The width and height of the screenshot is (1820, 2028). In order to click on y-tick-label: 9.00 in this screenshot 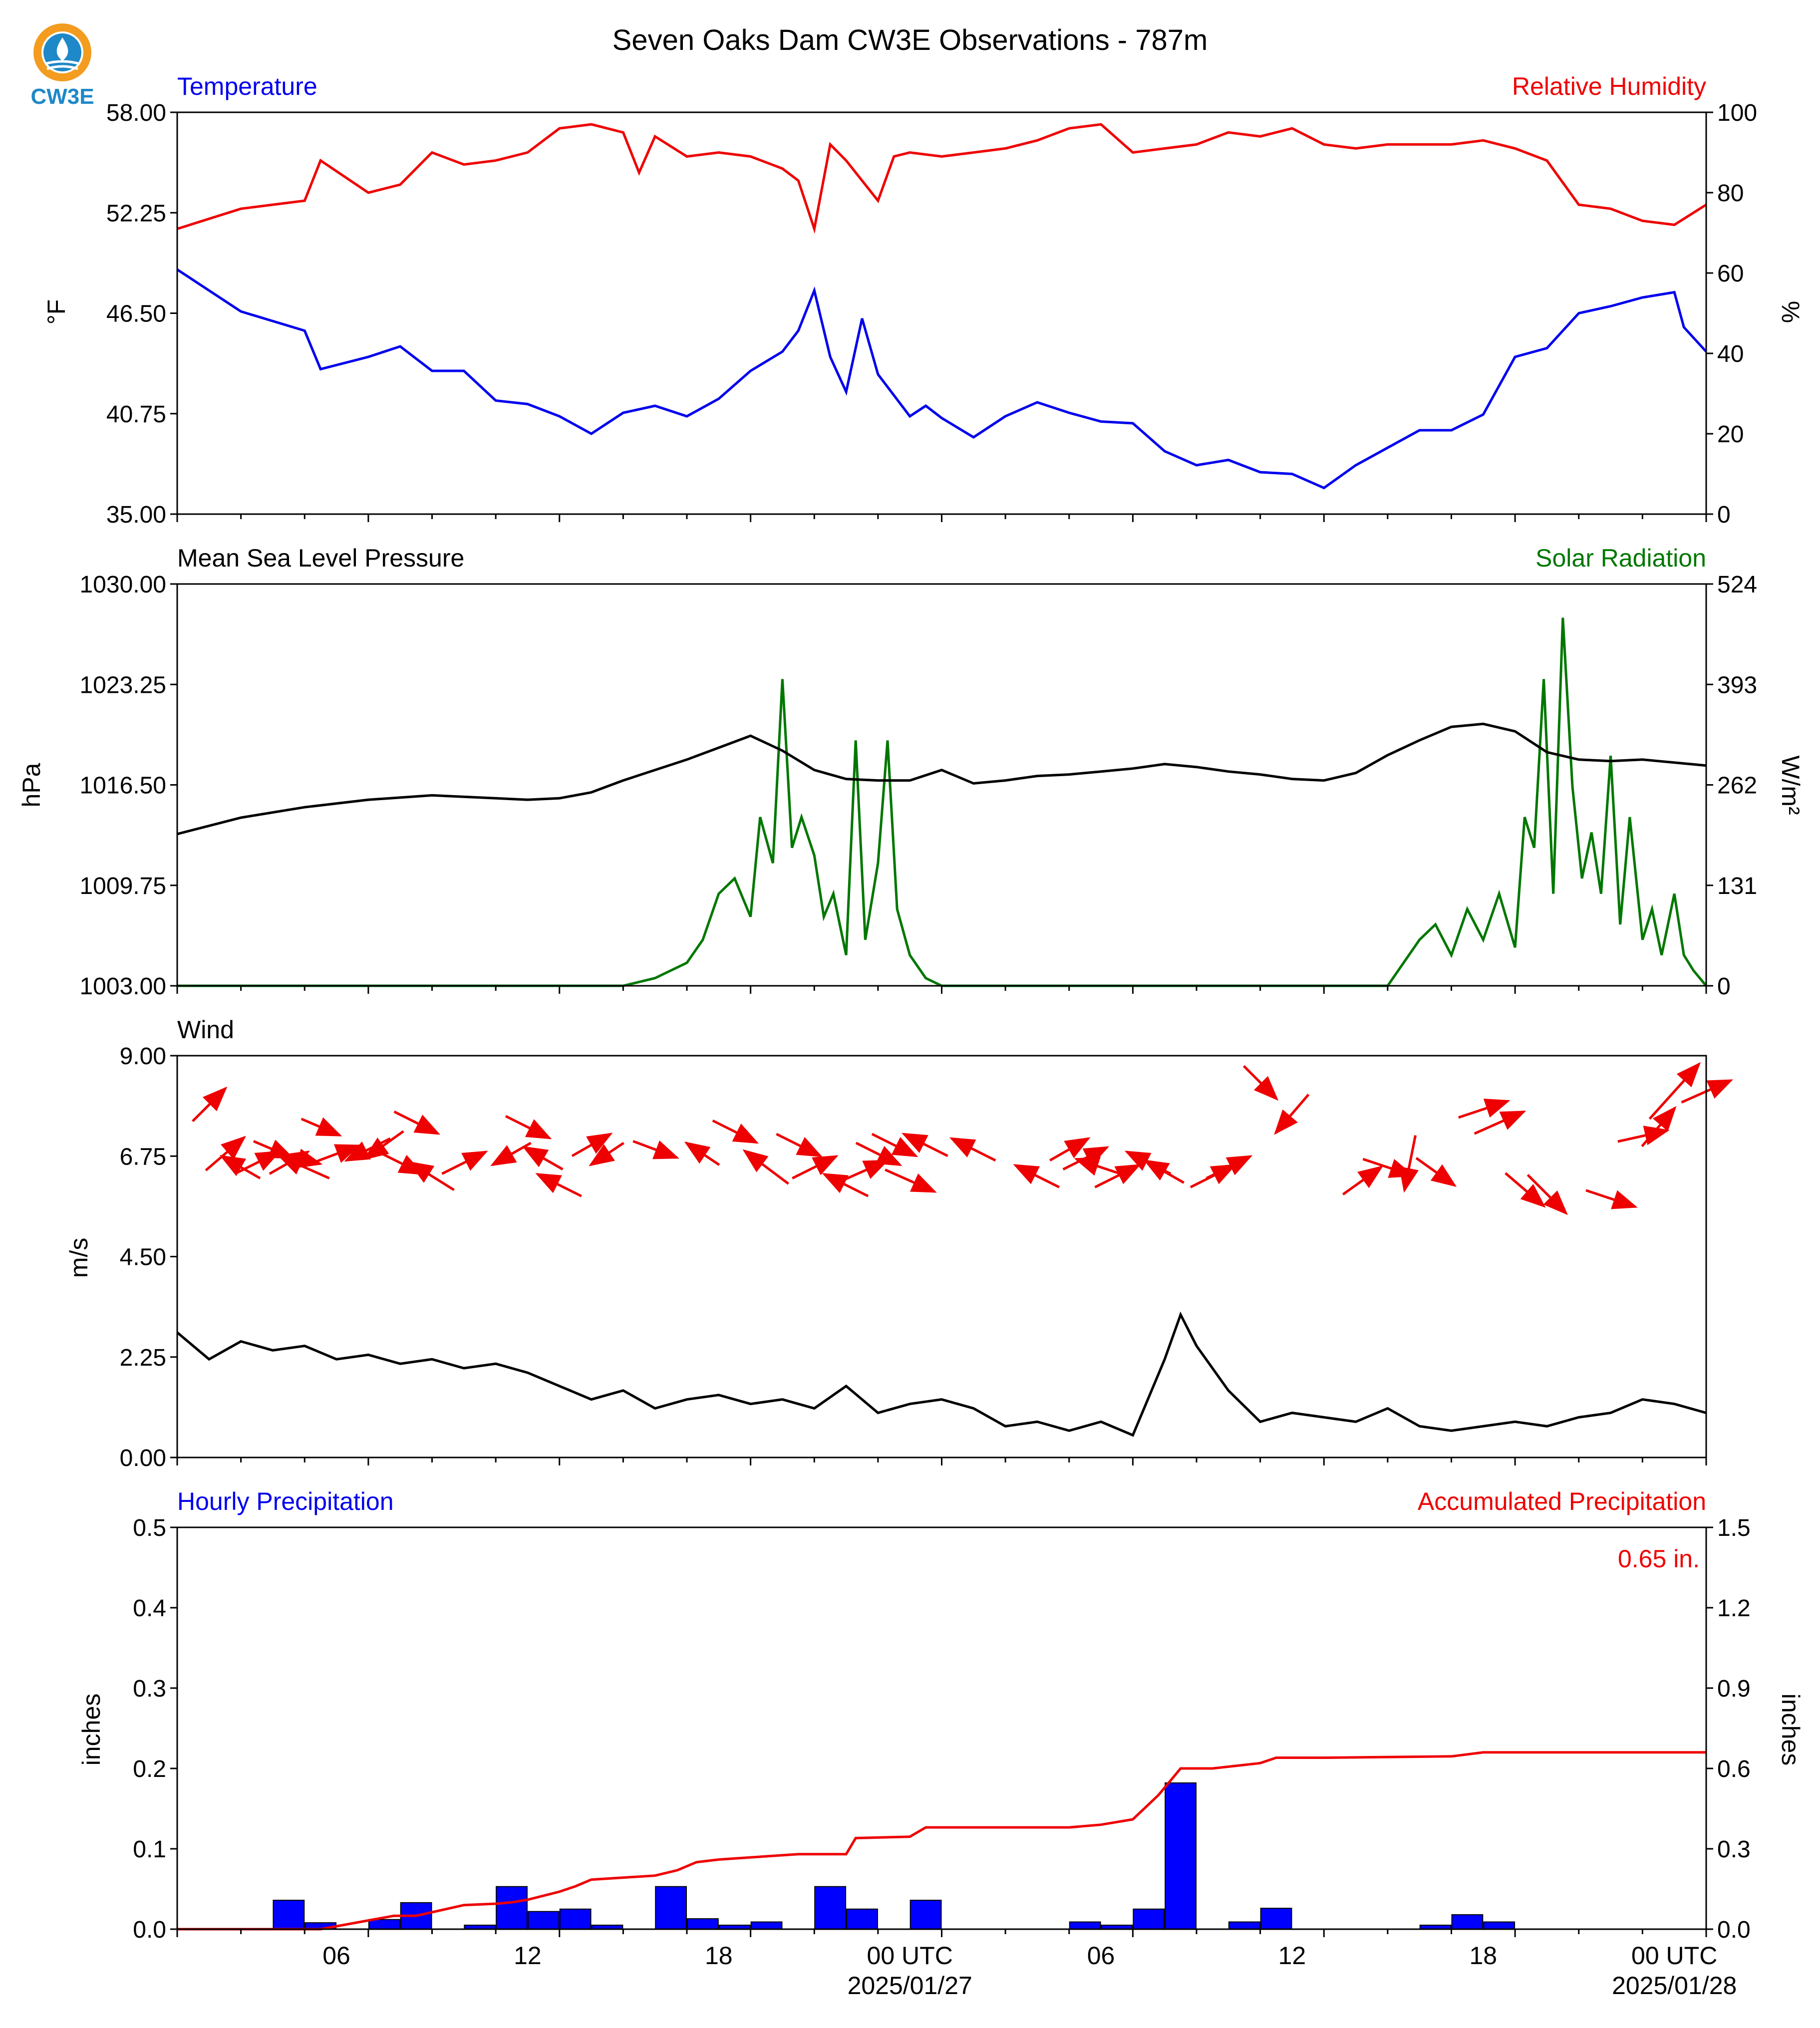, I will do `click(143, 1056)`.